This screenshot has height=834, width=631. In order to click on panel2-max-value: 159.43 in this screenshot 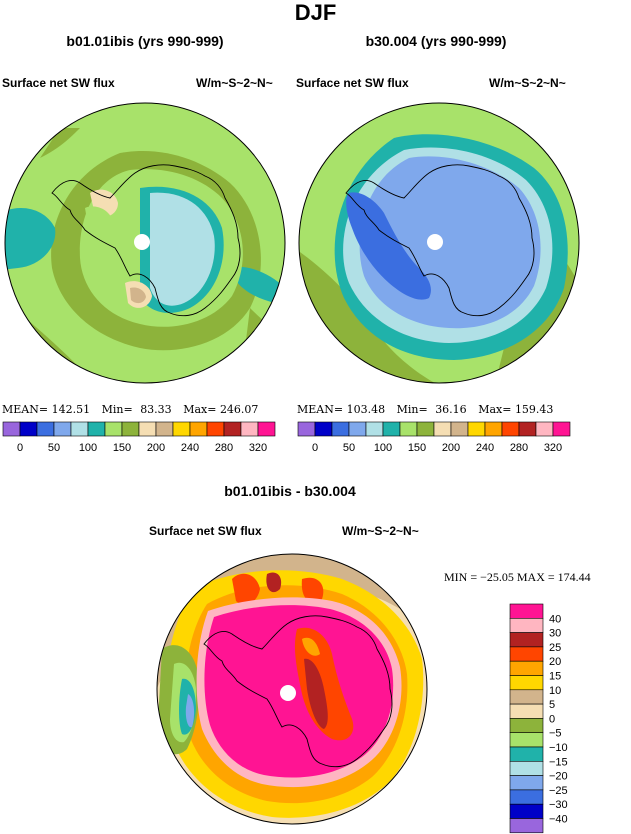, I will do `click(534, 409)`.